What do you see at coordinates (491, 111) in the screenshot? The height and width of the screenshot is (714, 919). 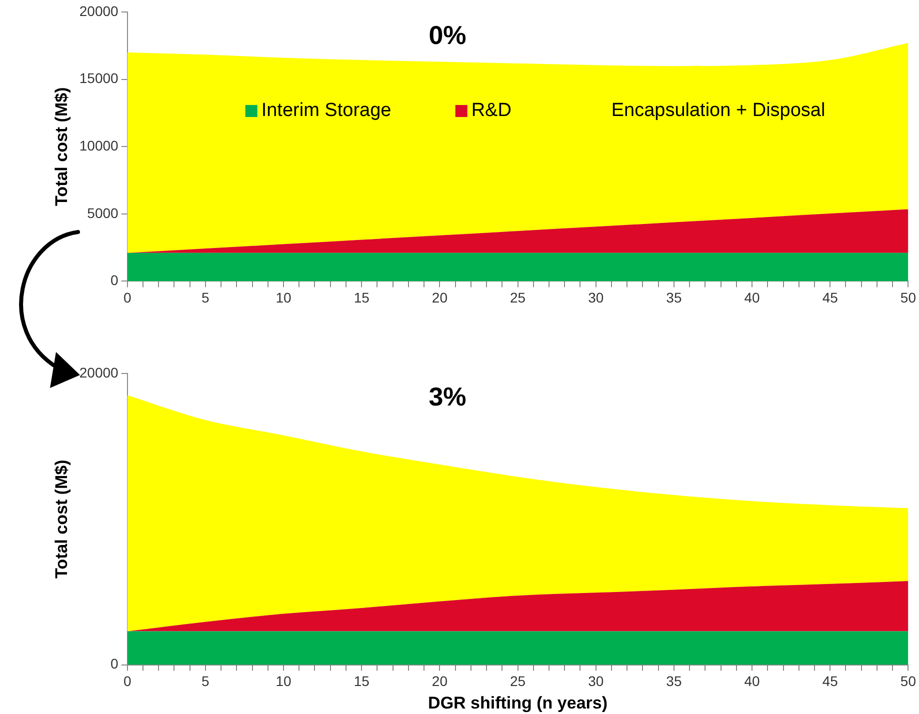 I see `legend-label: R&D` at bounding box center [491, 111].